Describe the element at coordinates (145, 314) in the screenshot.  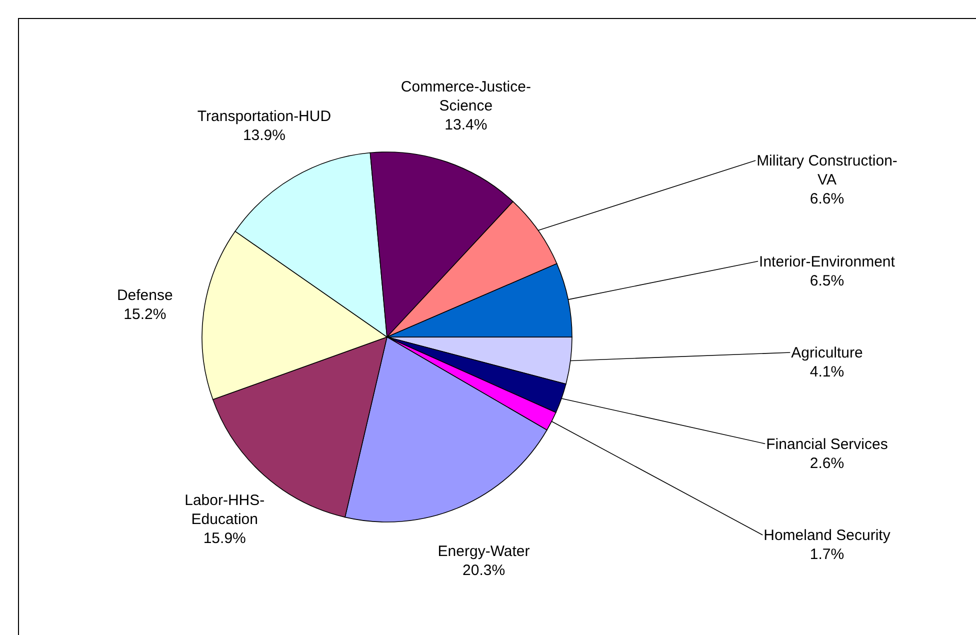
I see `data-label: 15.2%` at that location.